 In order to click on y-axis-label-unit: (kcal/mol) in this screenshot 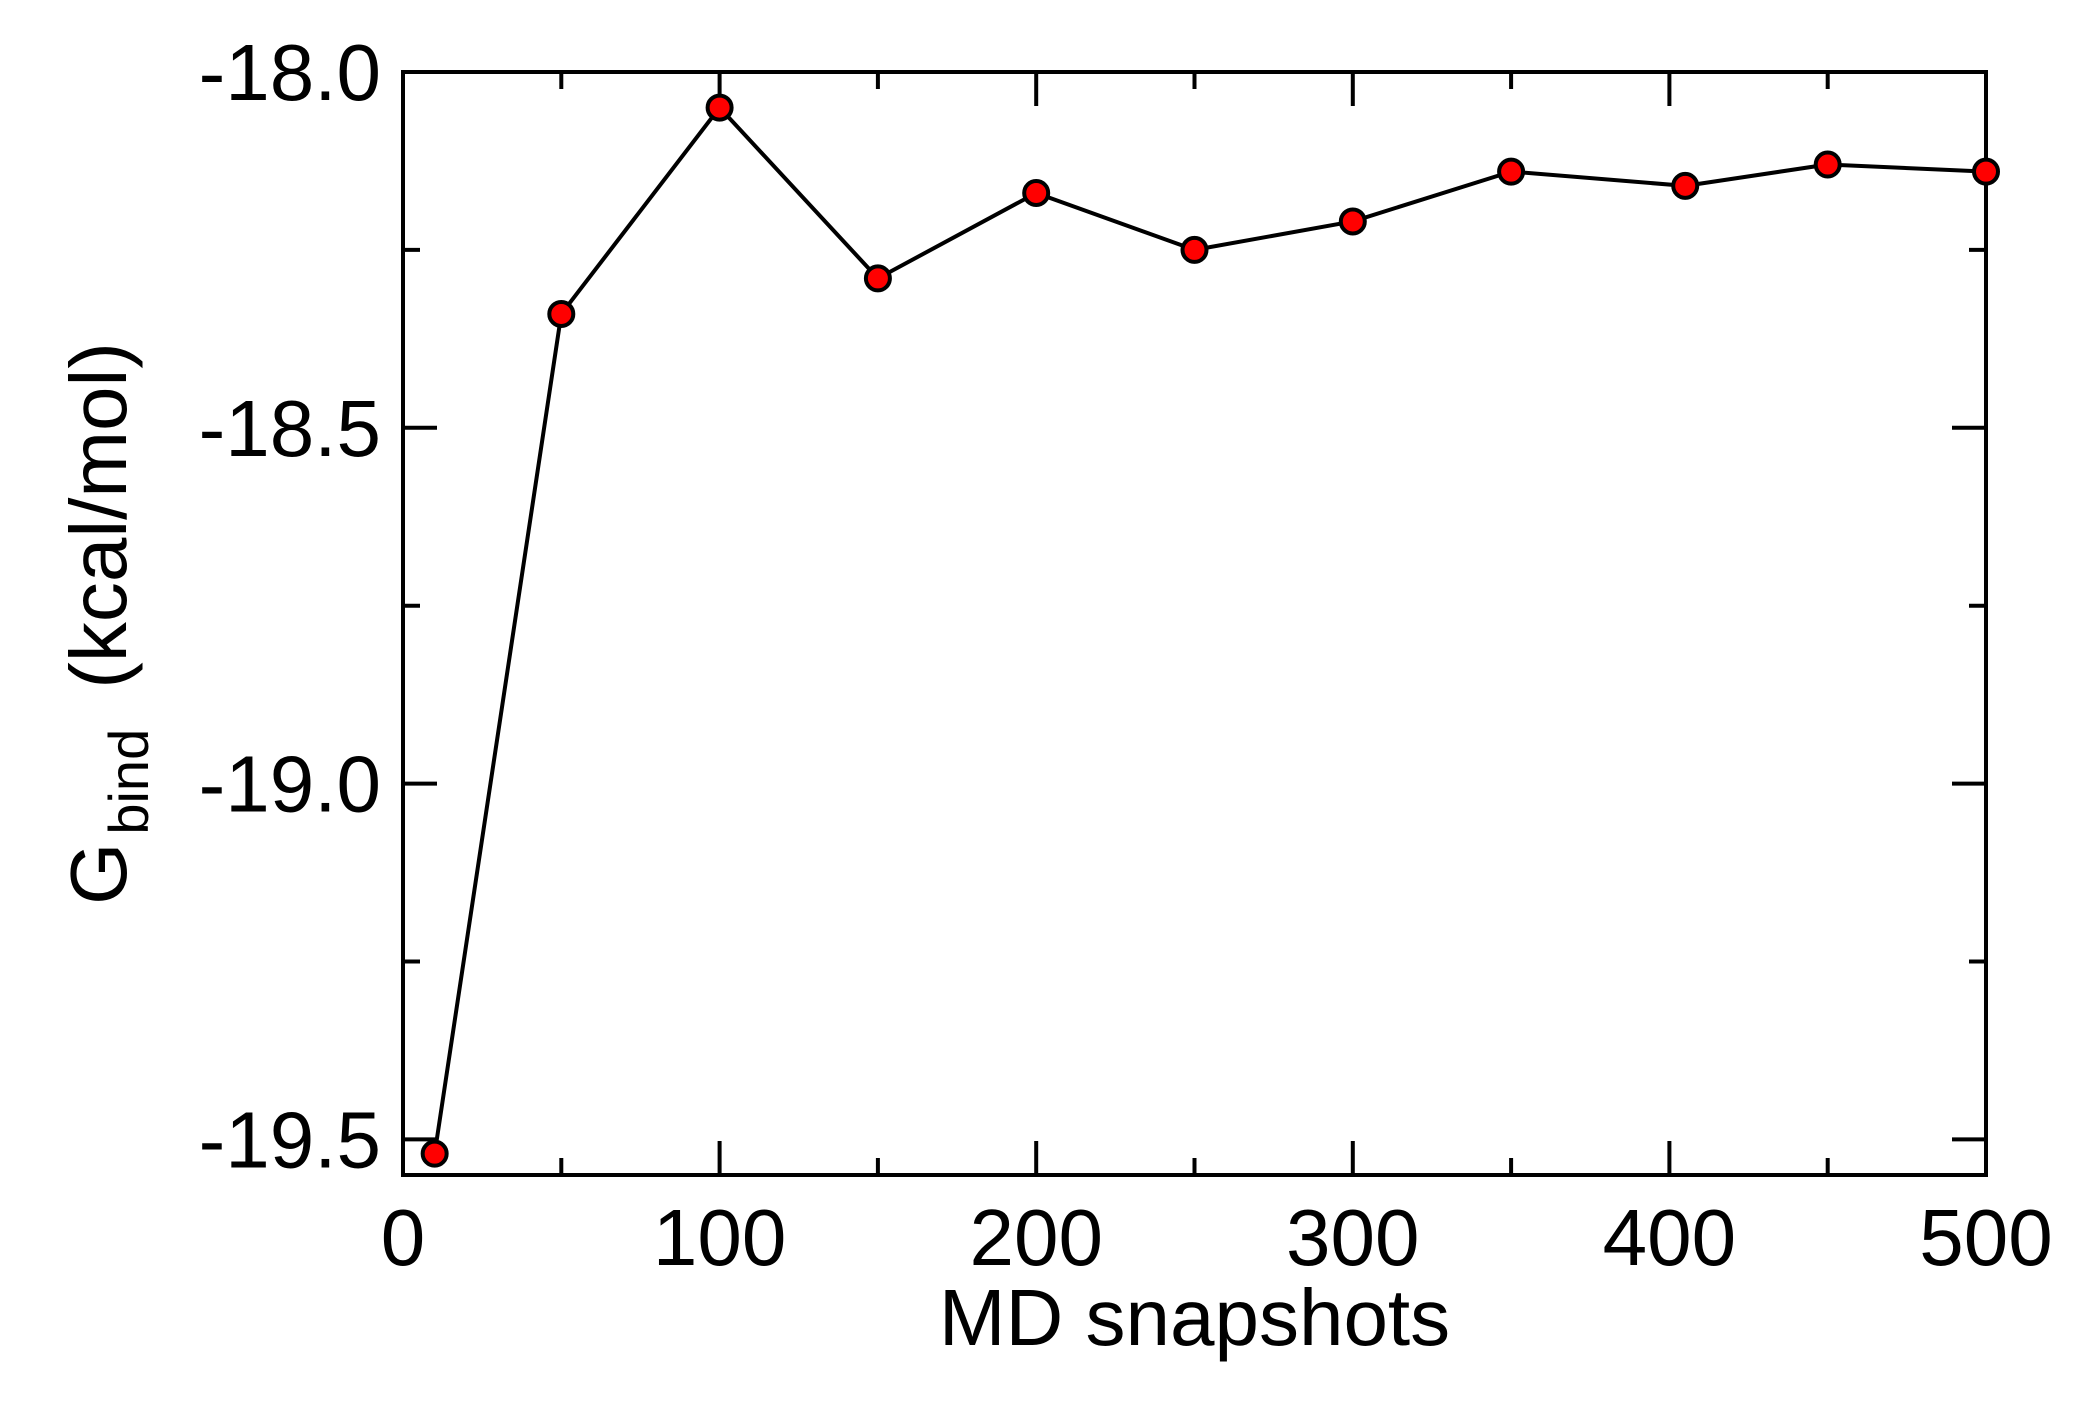, I will do `click(98, 515)`.